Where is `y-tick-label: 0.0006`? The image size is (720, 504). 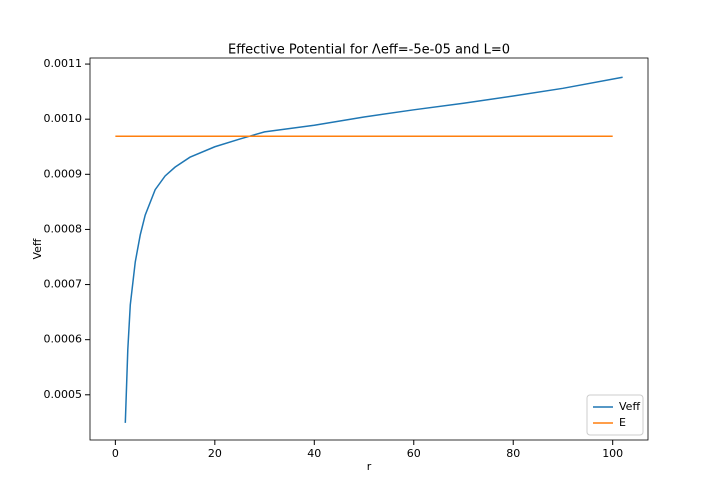
y-tick-label: 0.0006 is located at coordinates (63, 339).